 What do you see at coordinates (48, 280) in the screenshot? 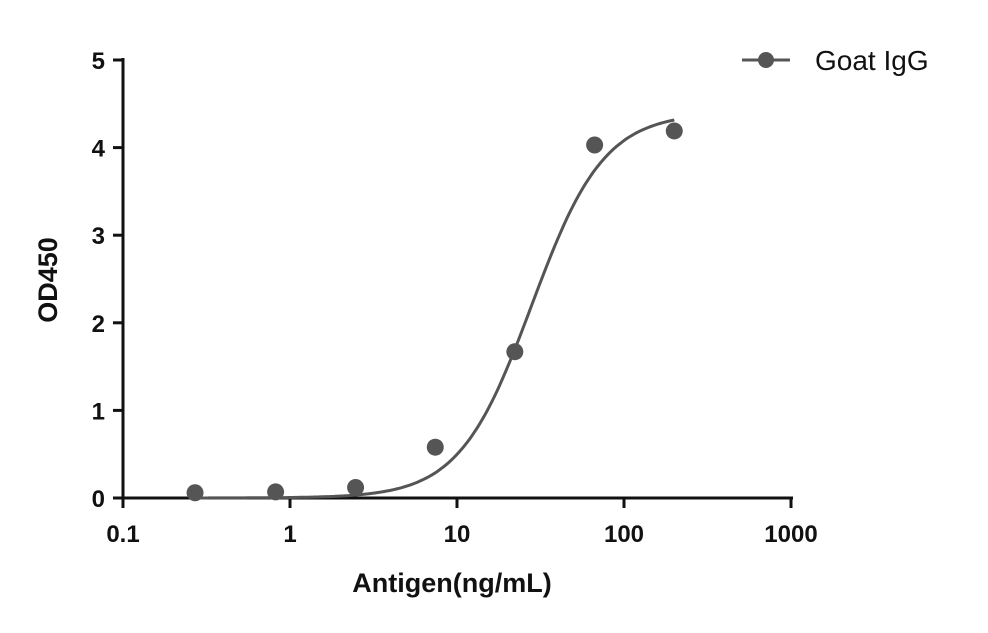
I see `y-axis-label: OD450` at bounding box center [48, 280].